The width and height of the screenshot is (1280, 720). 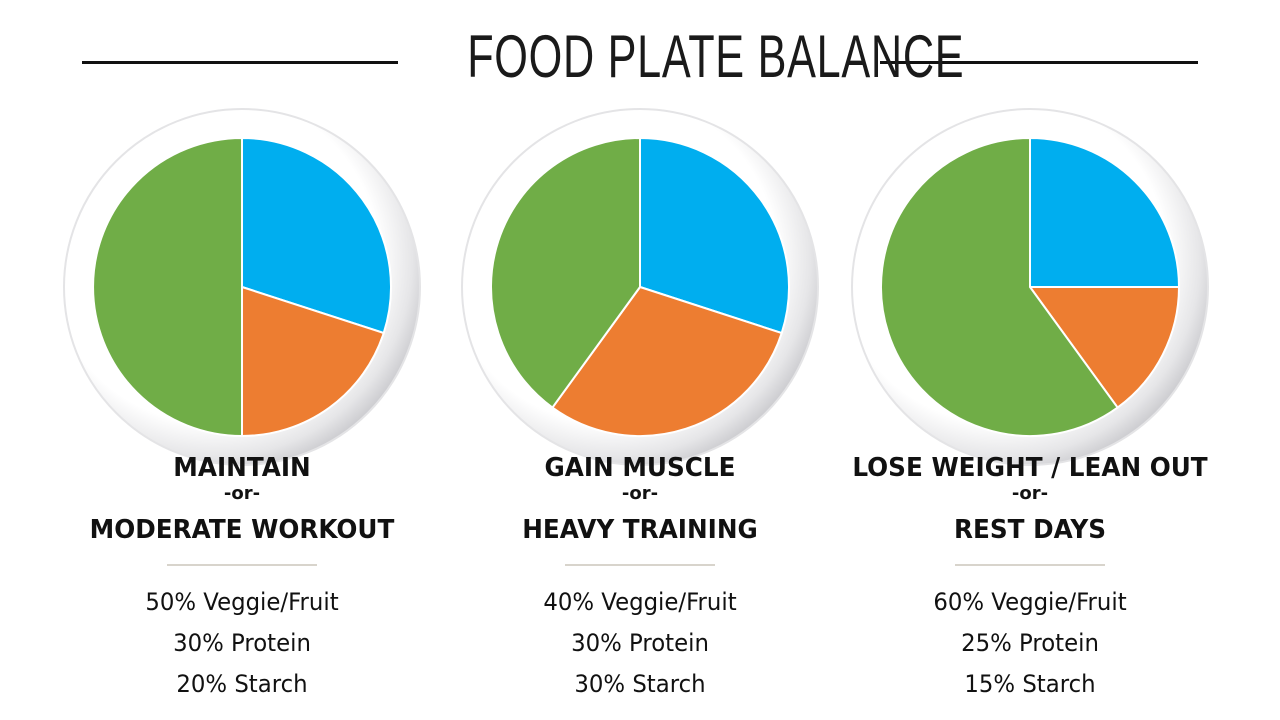 I want to click on slice-label: 25% Protein, so click(x=1030, y=643).